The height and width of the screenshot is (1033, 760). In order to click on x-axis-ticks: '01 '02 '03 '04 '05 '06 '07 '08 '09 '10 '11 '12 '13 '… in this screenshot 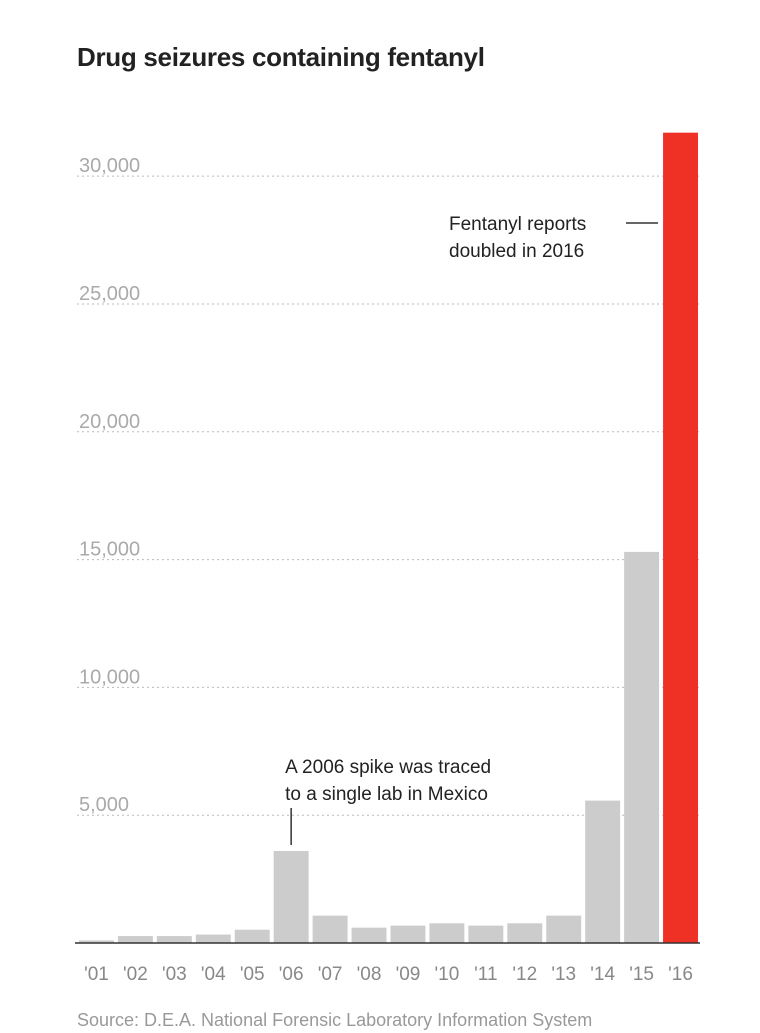, I will do `click(388, 974)`.